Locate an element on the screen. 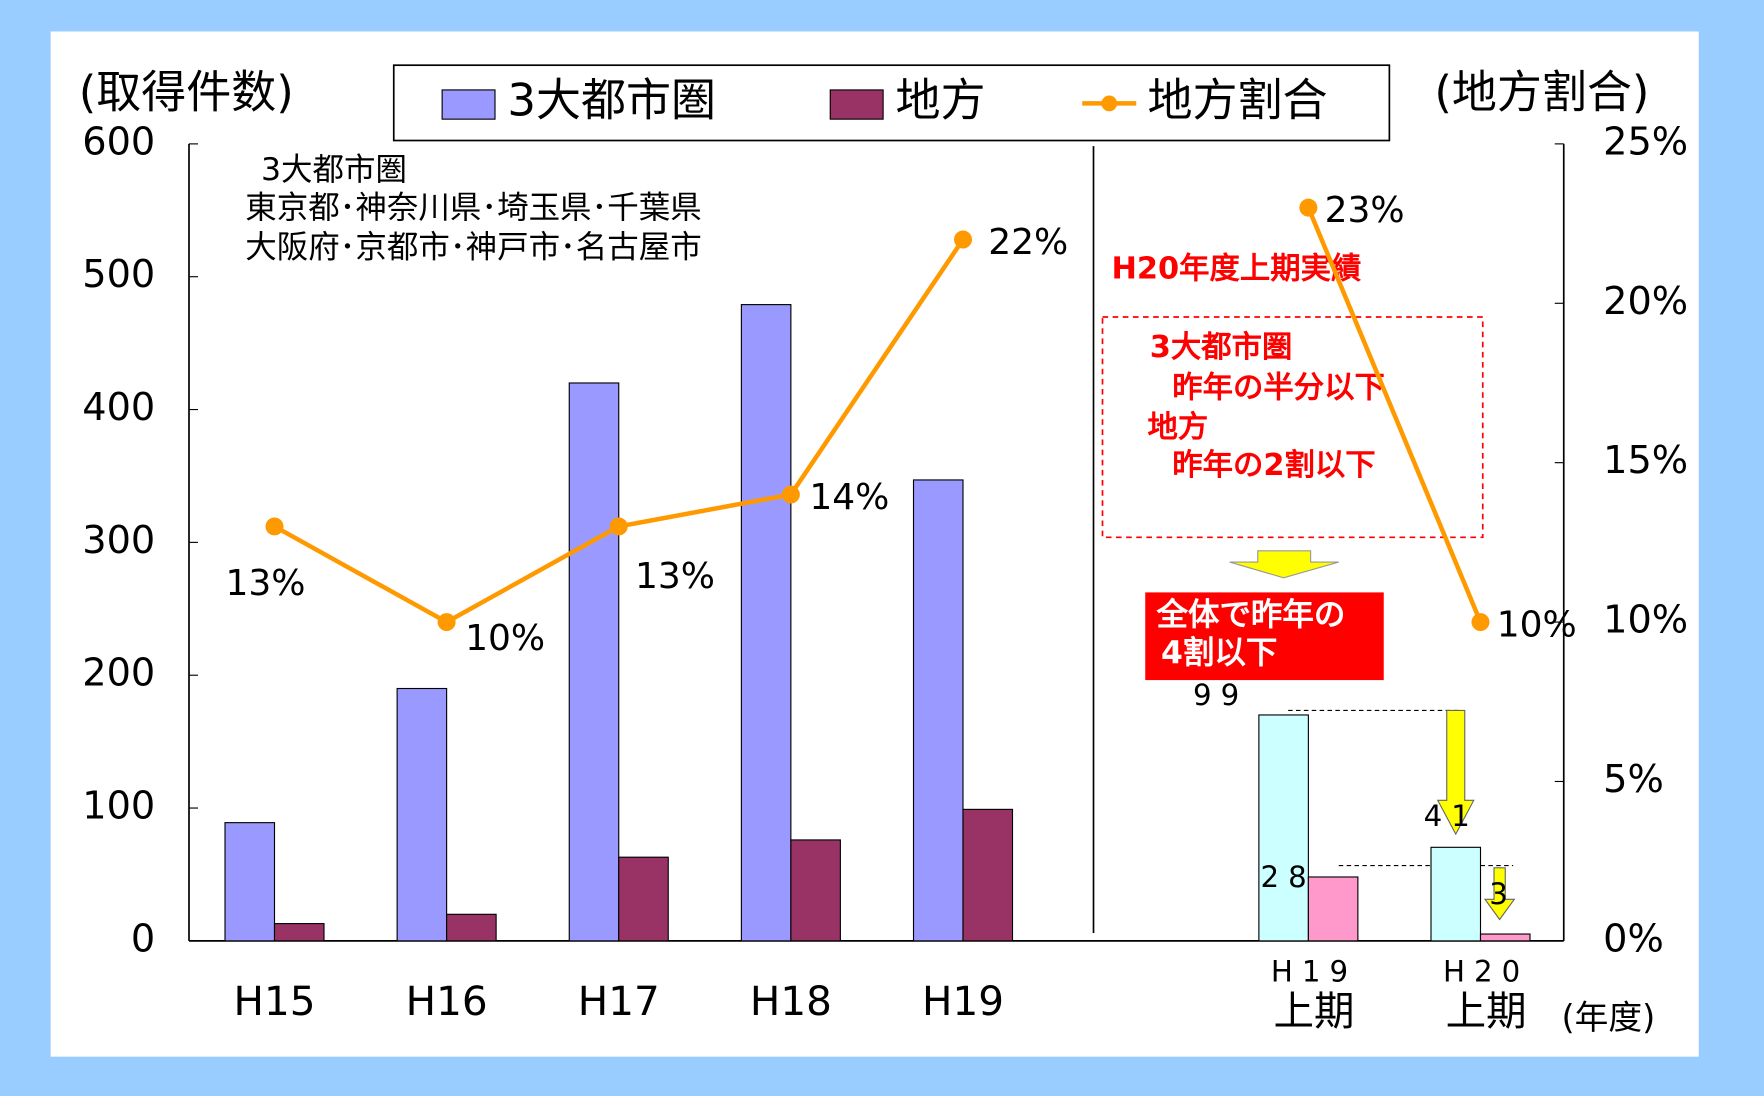 This screenshot has height=1096, width=1764. y-tick-label: 0 is located at coordinates (143, 939).